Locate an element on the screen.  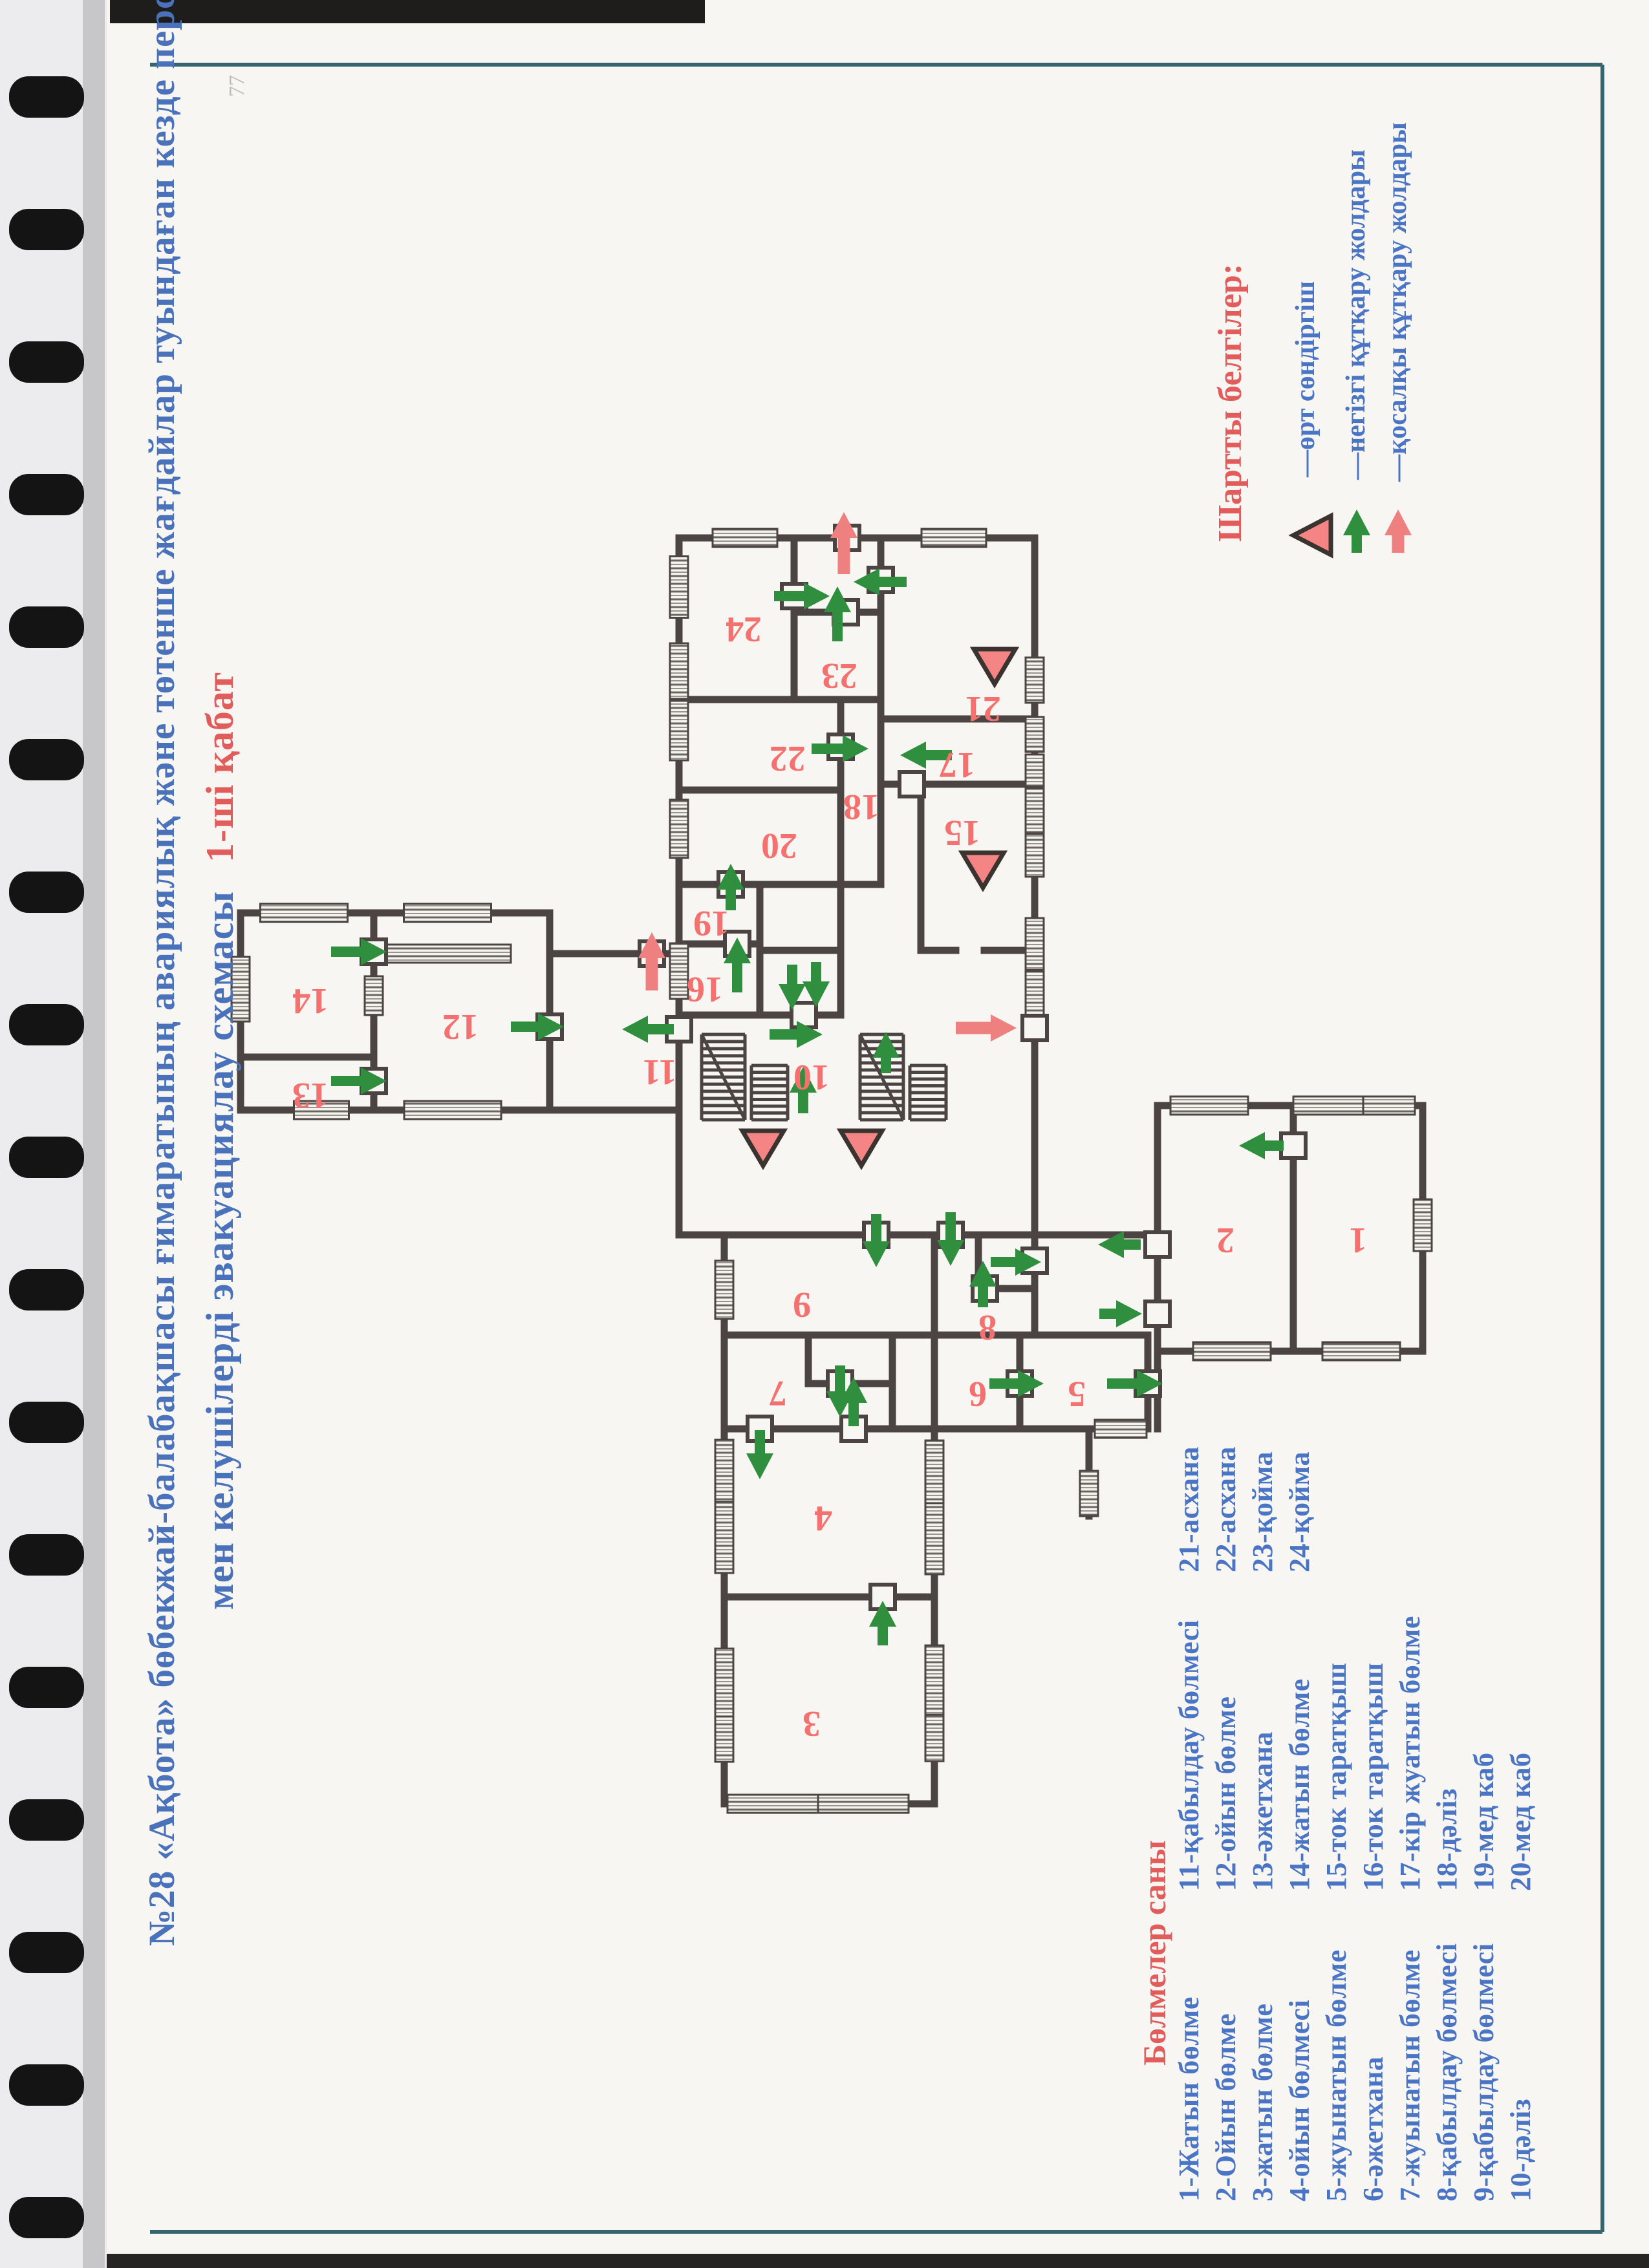
fire-extinguisher-triangles-group is located at coordinates (1035, 841).